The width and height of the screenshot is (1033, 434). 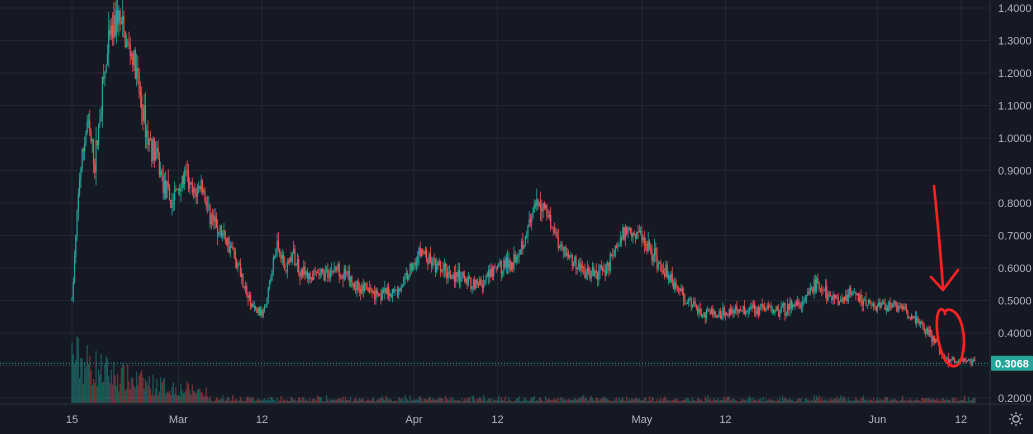 I want to click on settings-icon, so click(x=1016, y=419).